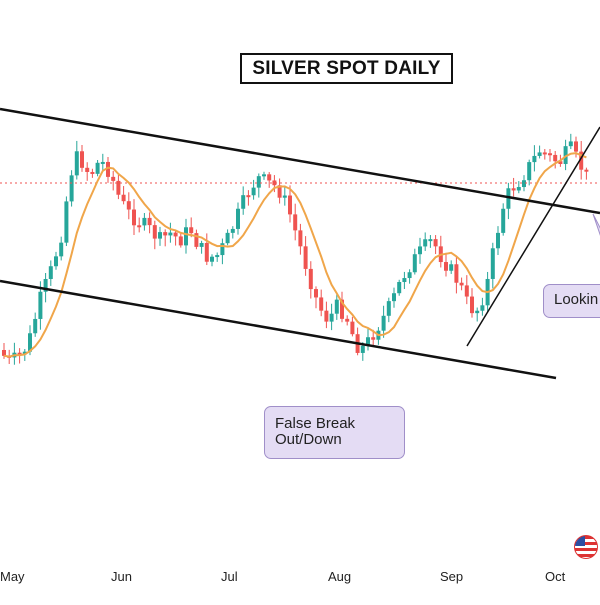  Describe the element at coordinates (121, 576) in the screenshot. I see `x-tick-jun: Jun` at that location.